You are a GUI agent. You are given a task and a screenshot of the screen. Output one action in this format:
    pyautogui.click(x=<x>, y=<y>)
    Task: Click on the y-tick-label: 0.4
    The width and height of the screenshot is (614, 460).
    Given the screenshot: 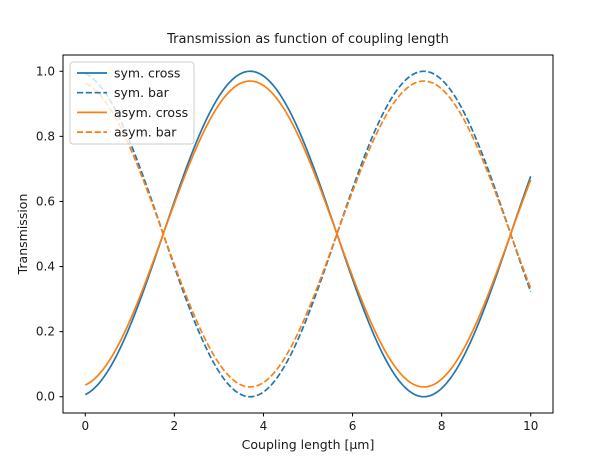 What is the action you would take?
    pyautogui.click(x=45, y=267)
    